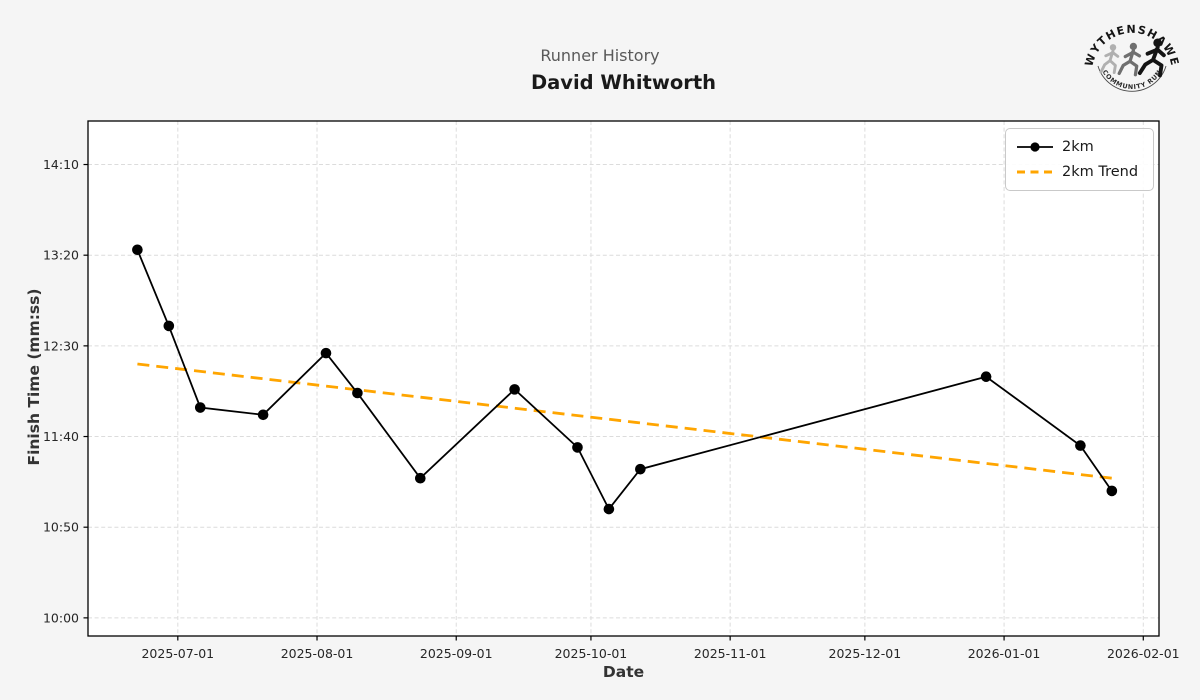 This screenshot has height=700, width=1200. I want to click on x-tick-label: 2025-07-01, so click(177, 653).